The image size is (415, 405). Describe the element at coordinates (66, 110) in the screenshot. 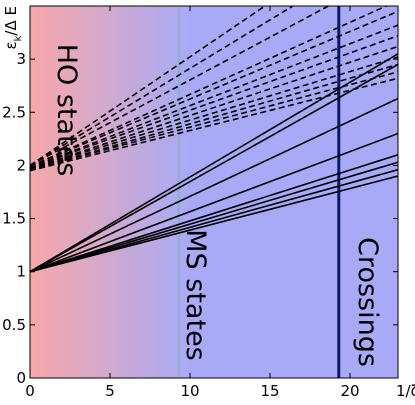

I see `ho-states-label: HO states` at that location.